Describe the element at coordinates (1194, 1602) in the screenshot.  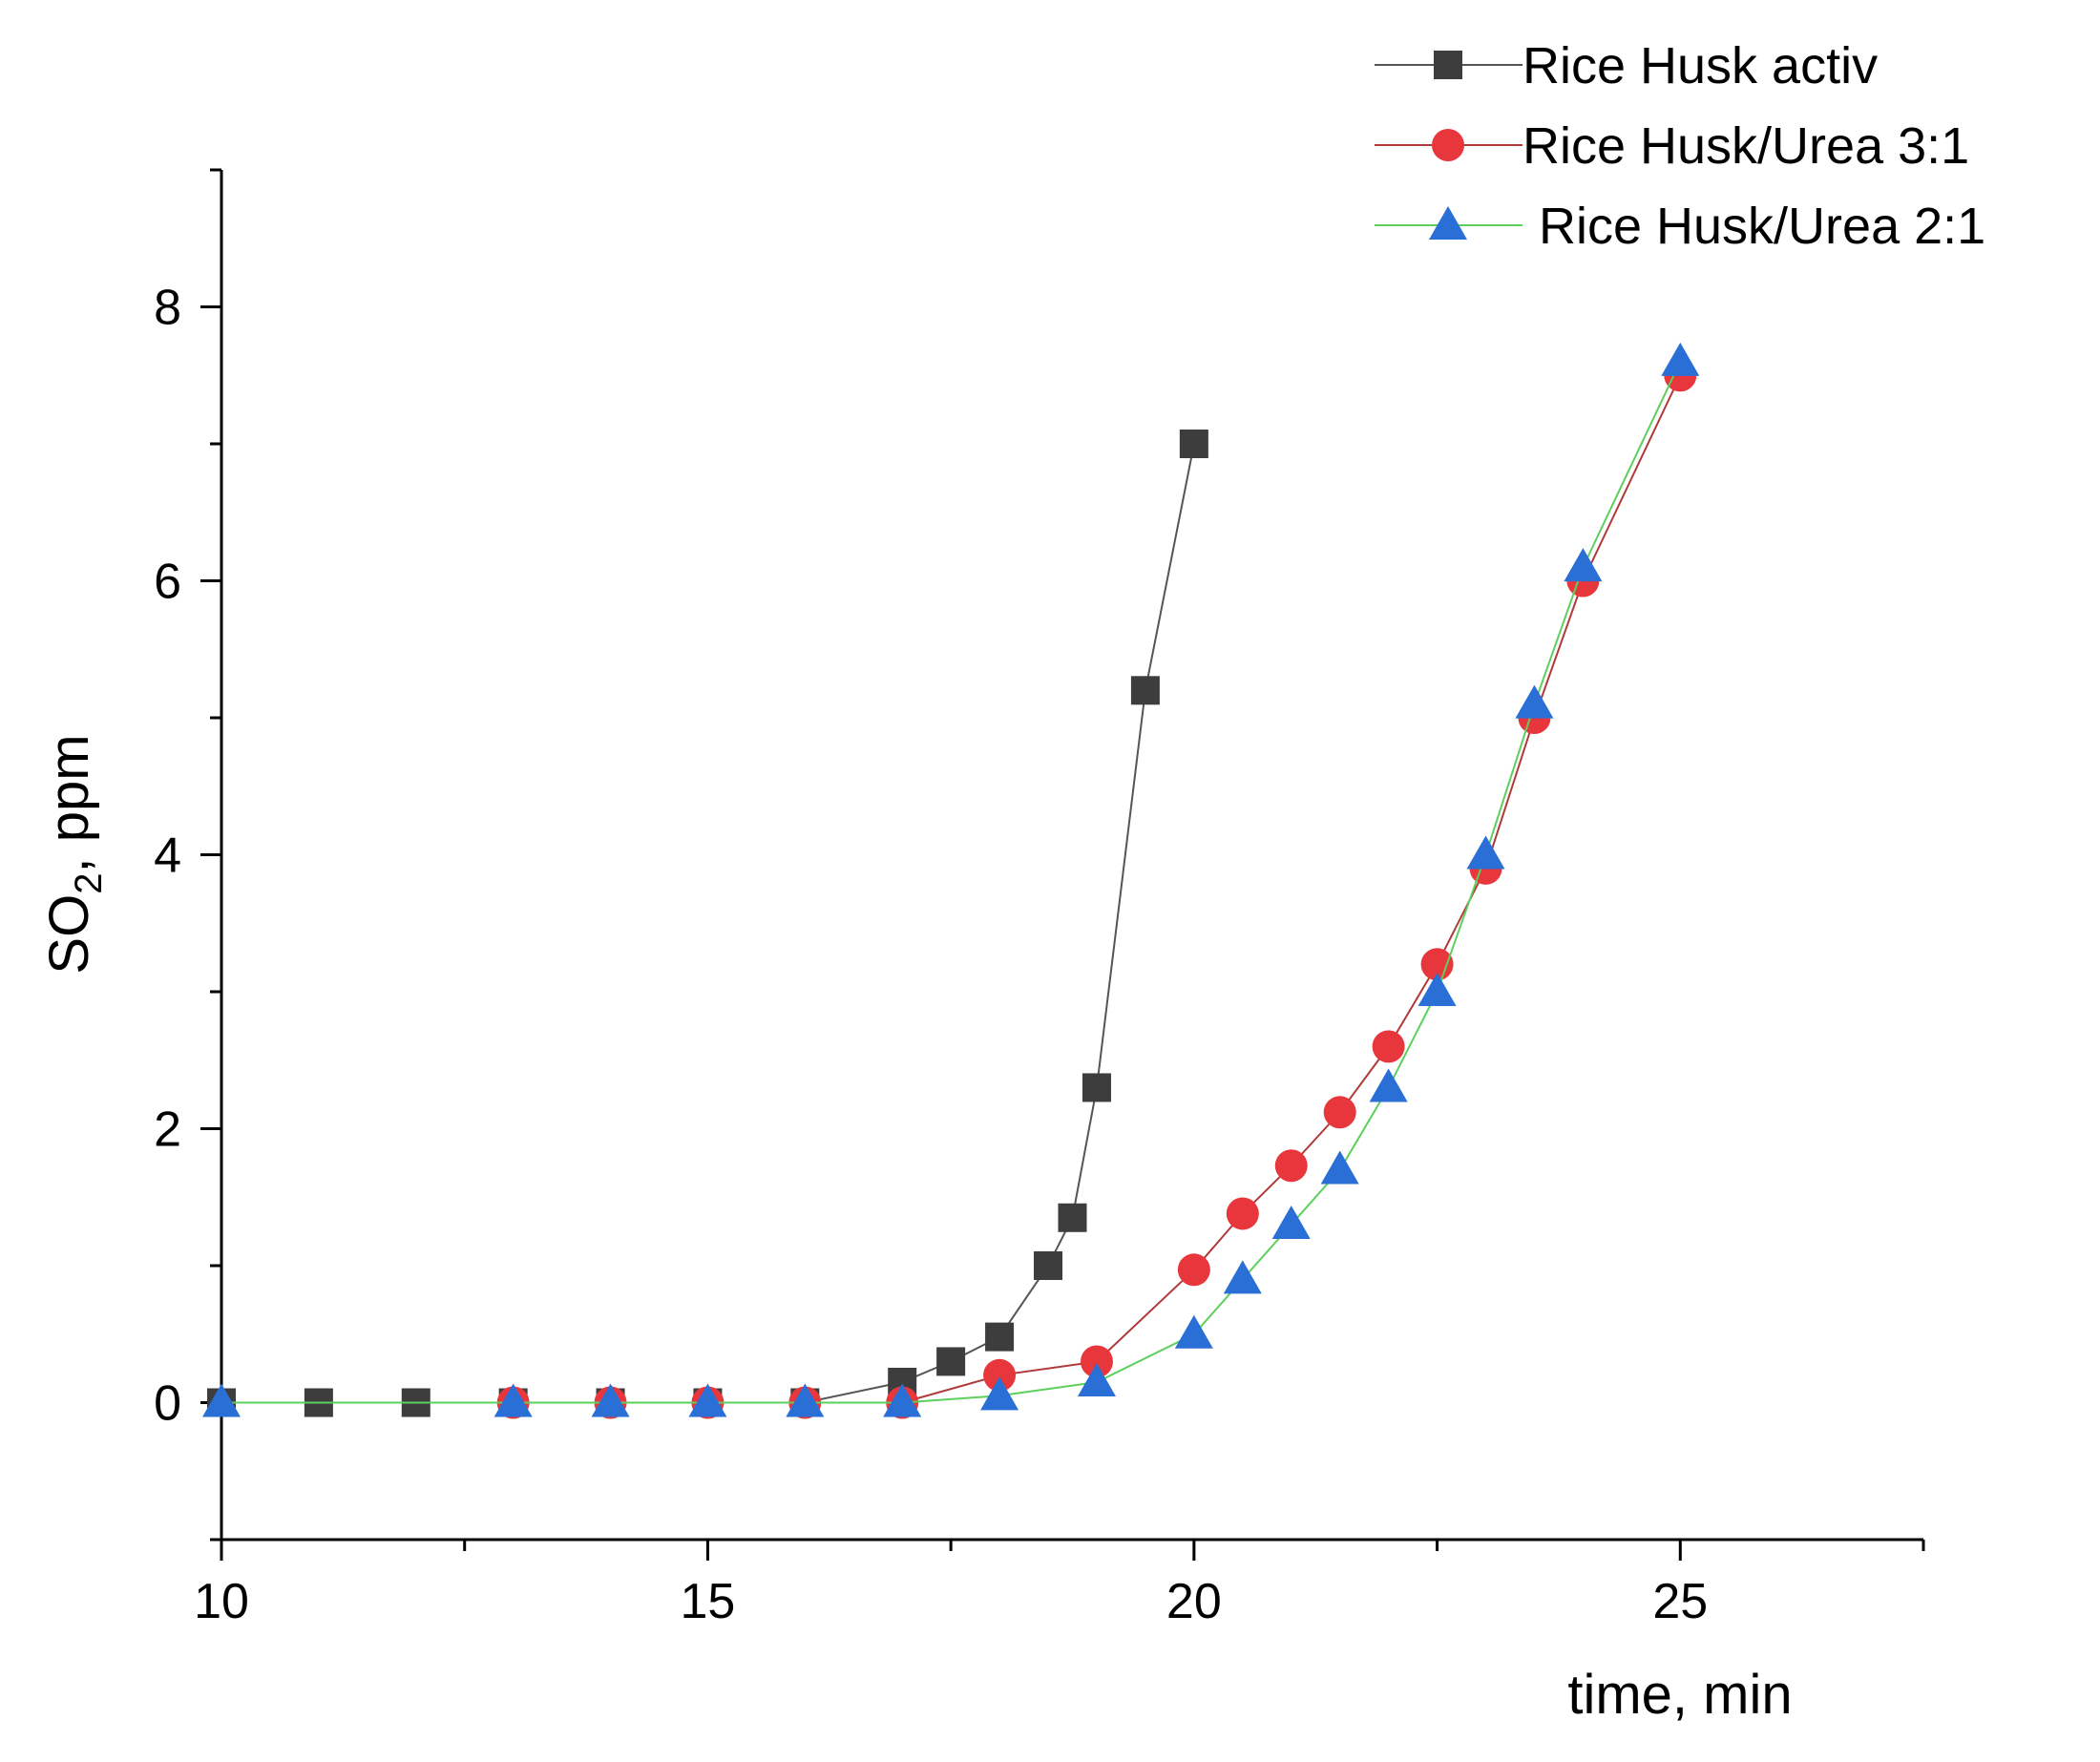
I see `x-tick-label: 20` at that location.